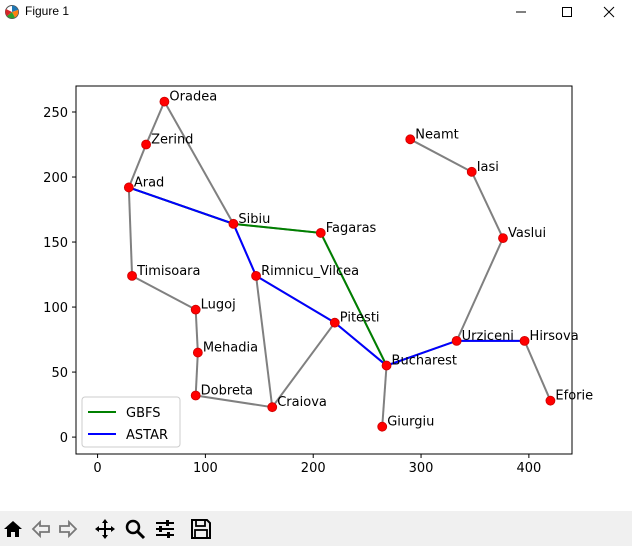 This screenshot has width=632, height=546. Describe the element at coordinates (149, 182) in the screenshot. I see `node-label-arad: Arad` at that location.